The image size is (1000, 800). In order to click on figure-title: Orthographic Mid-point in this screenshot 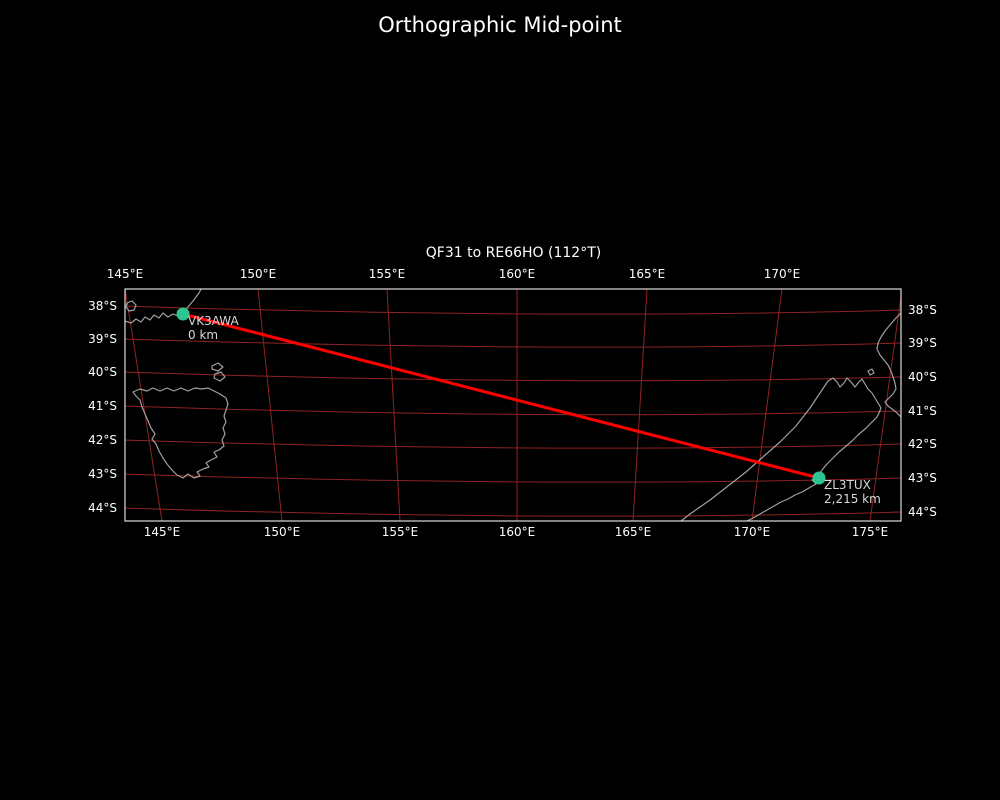, I will do `click(500, 25)`.